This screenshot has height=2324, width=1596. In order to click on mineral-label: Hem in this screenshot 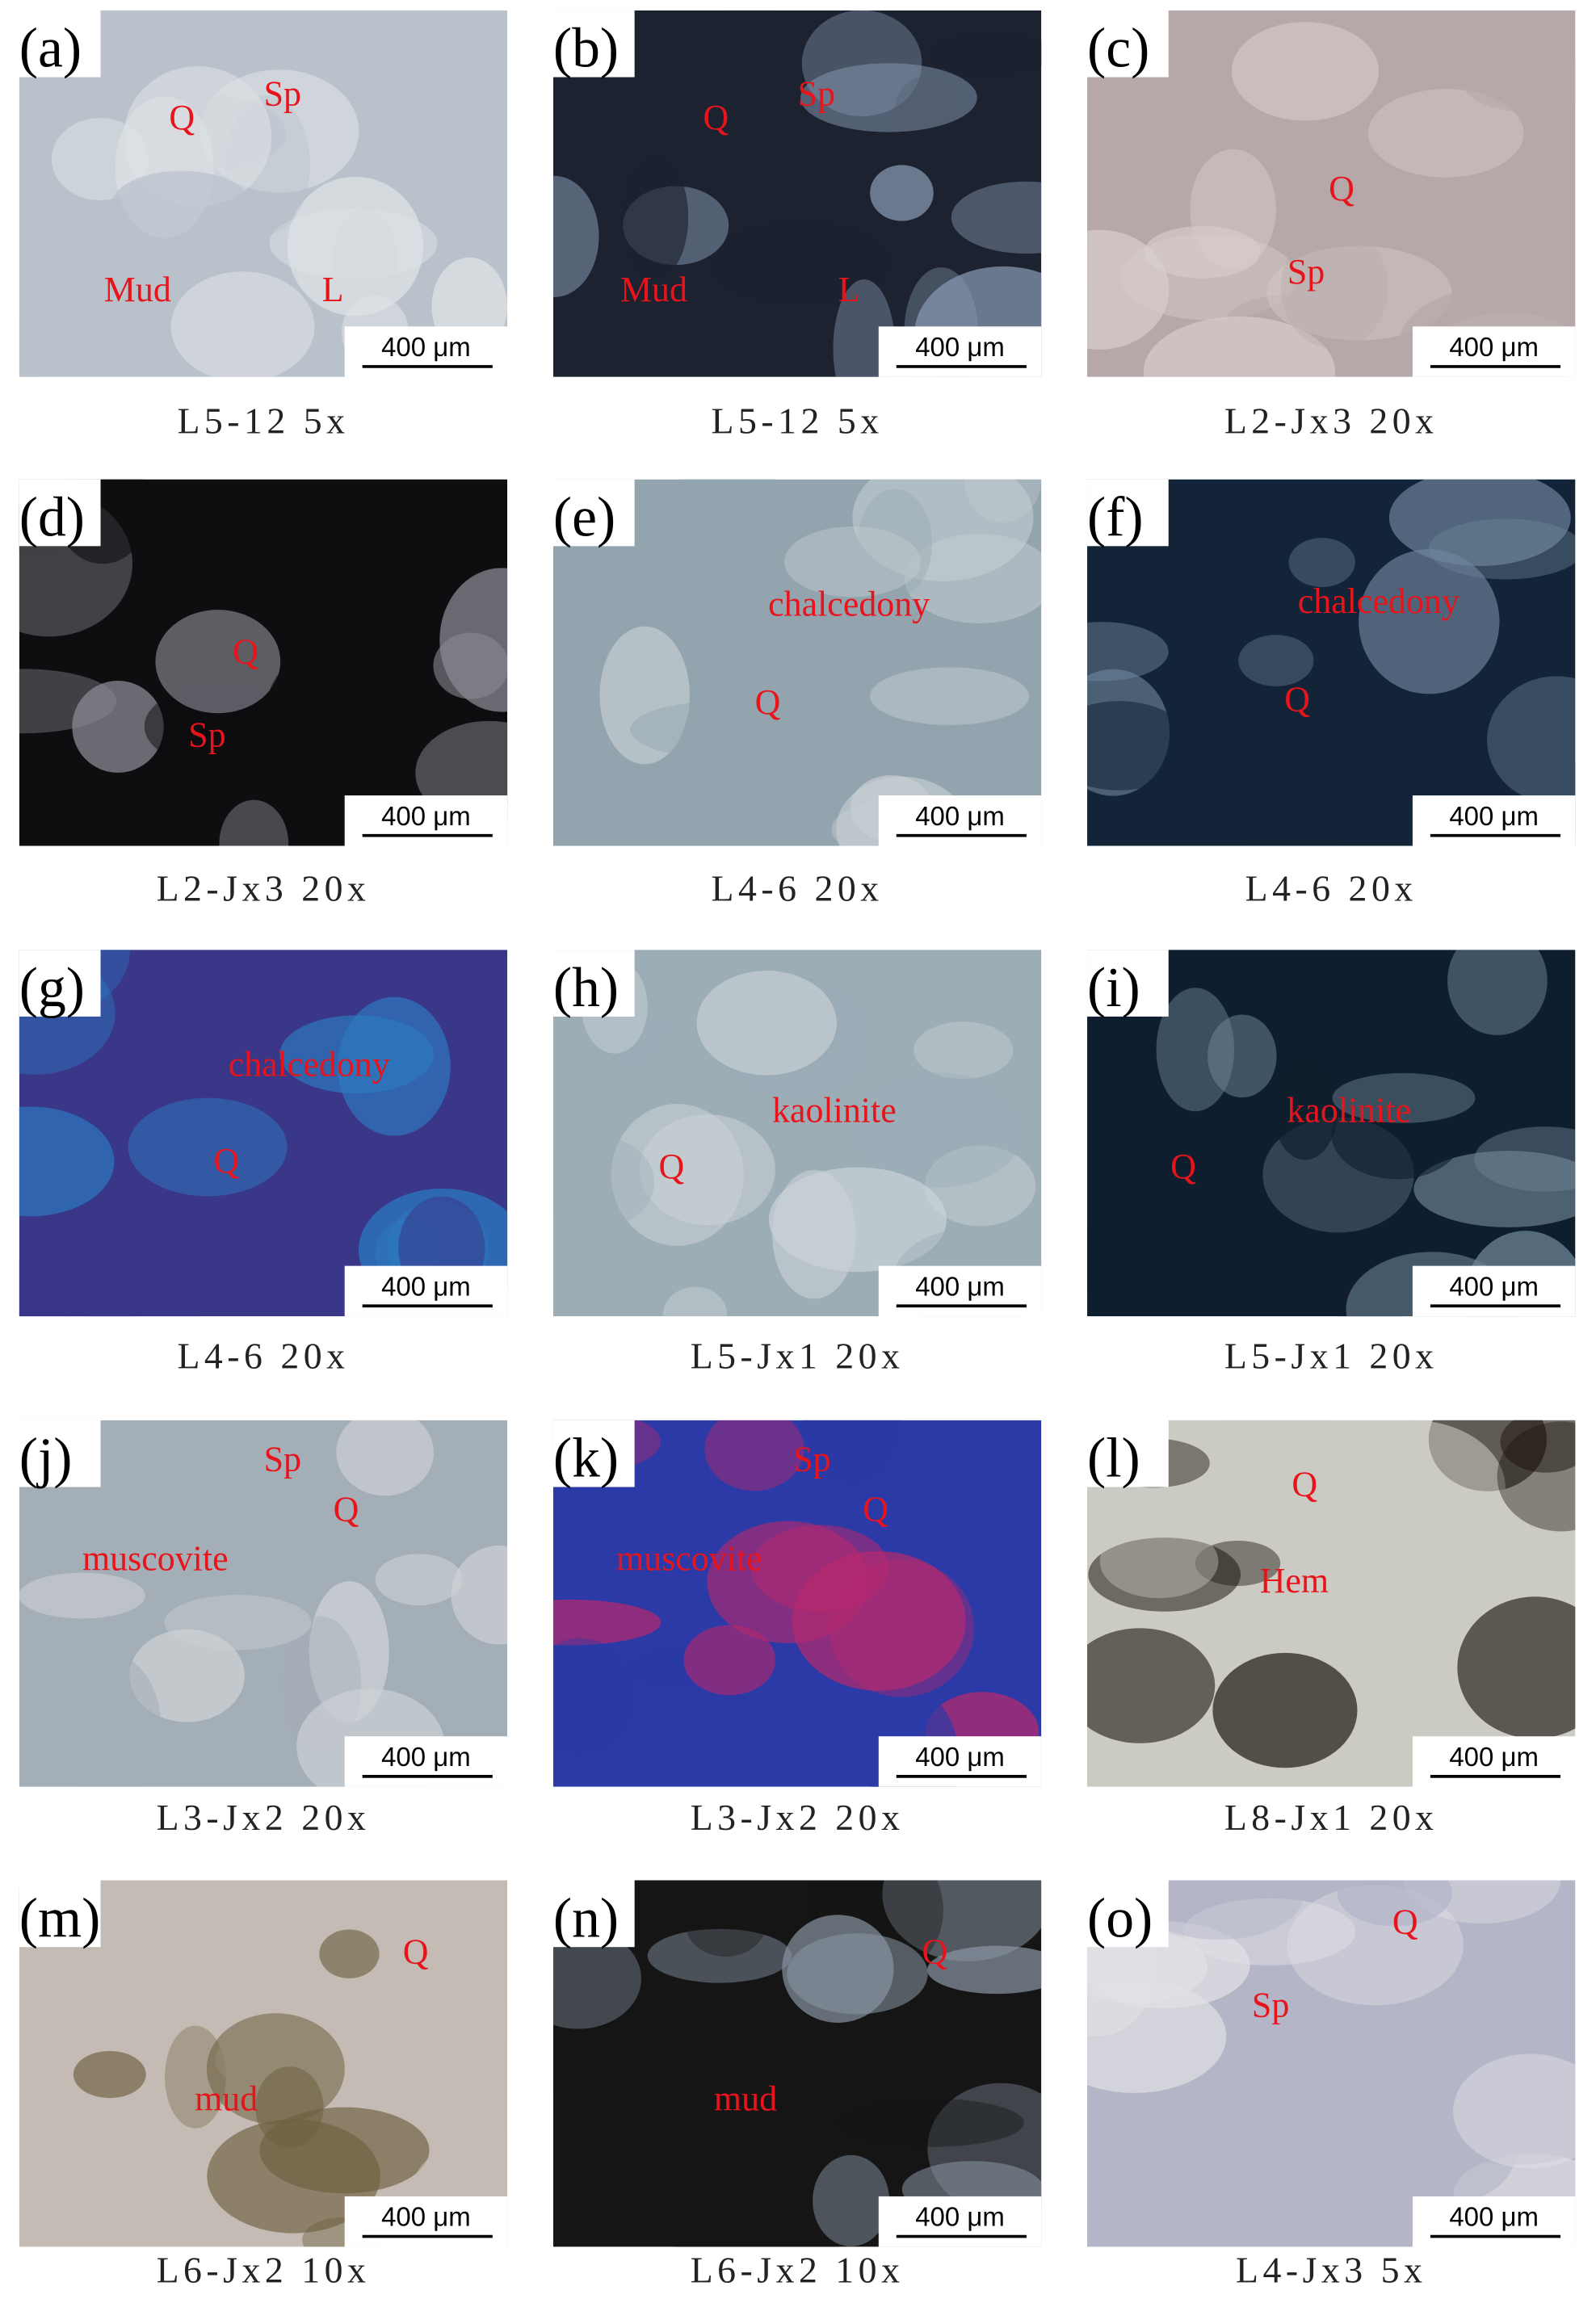, I will do `click(1294, 1580)`.